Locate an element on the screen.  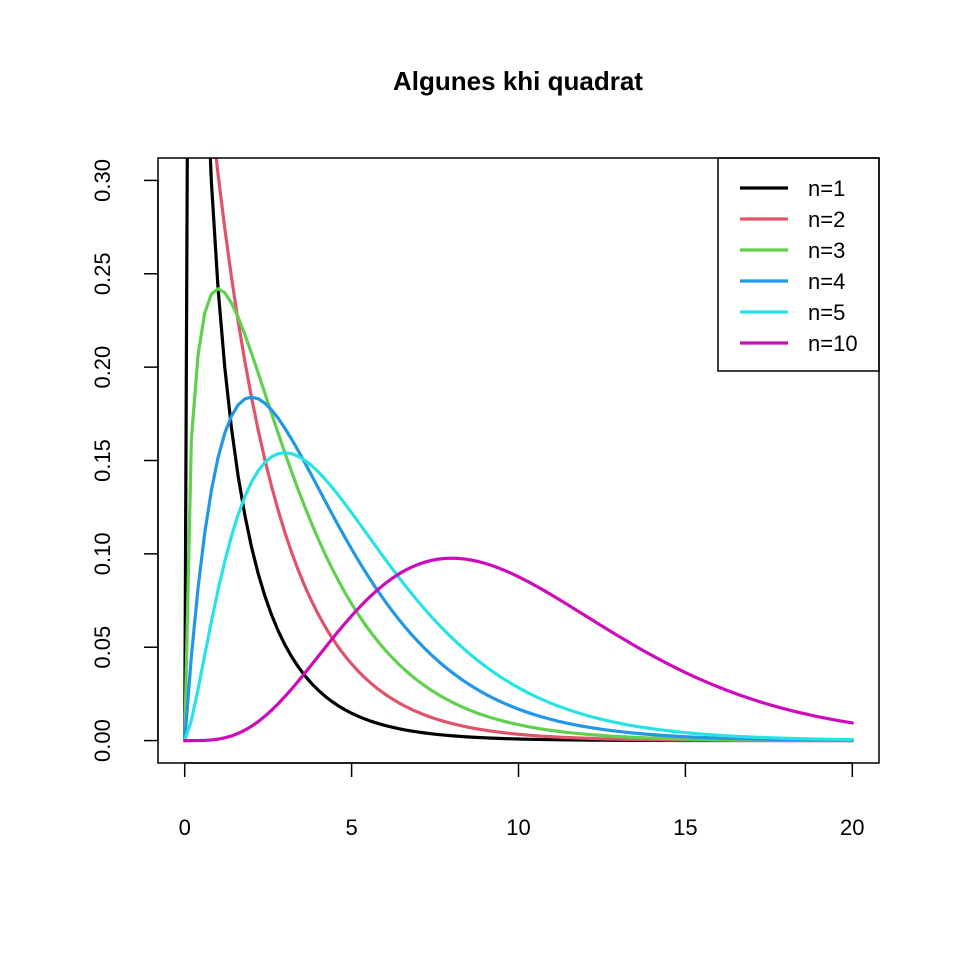
legend-item: n=1 is located at coordinates (792, 188).